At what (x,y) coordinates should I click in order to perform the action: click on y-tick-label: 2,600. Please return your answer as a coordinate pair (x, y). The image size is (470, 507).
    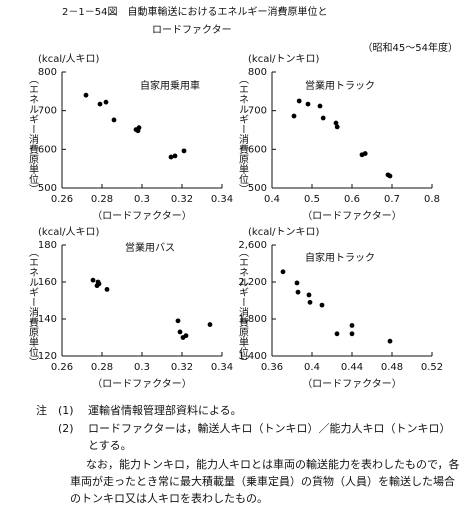
    Looking at the image, I should click on (252, 245).